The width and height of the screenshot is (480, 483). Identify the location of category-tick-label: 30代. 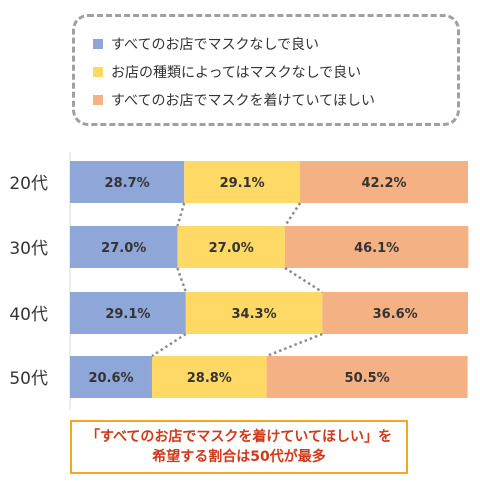
(28, 249).